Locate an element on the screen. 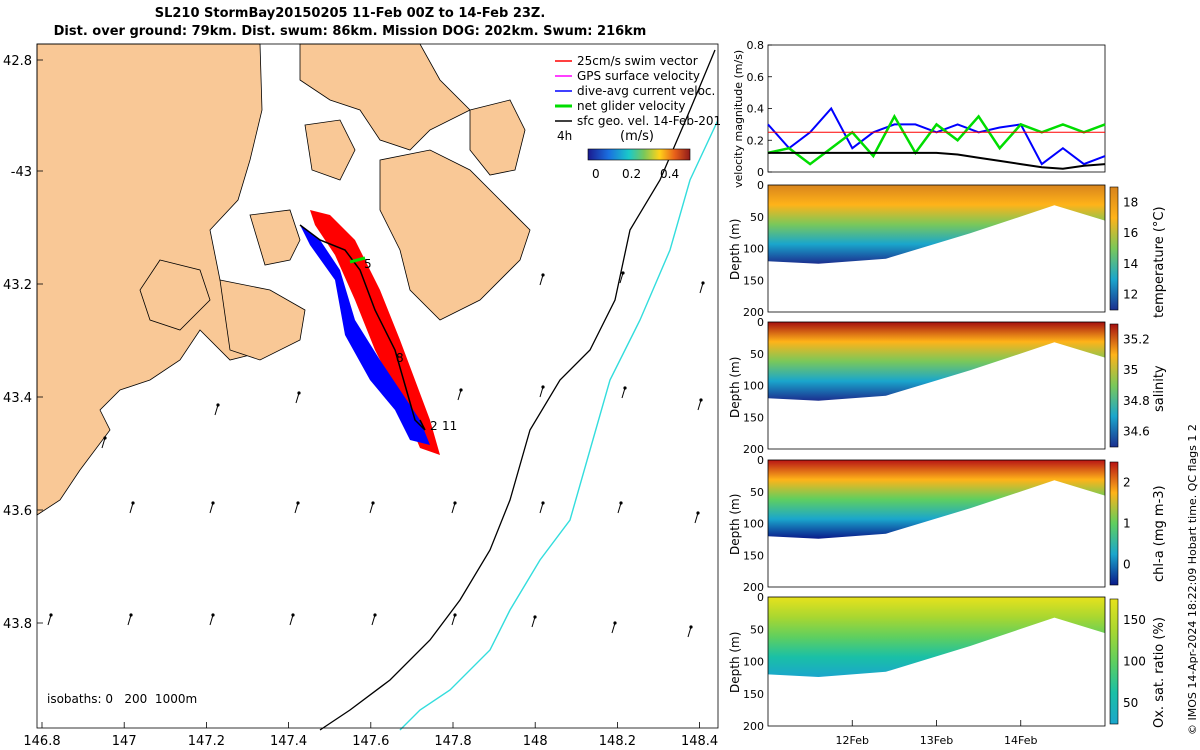 This screenshot has width=1200, height=750. velocity-ytick-label: 0 is located at coordinates (760, 172).